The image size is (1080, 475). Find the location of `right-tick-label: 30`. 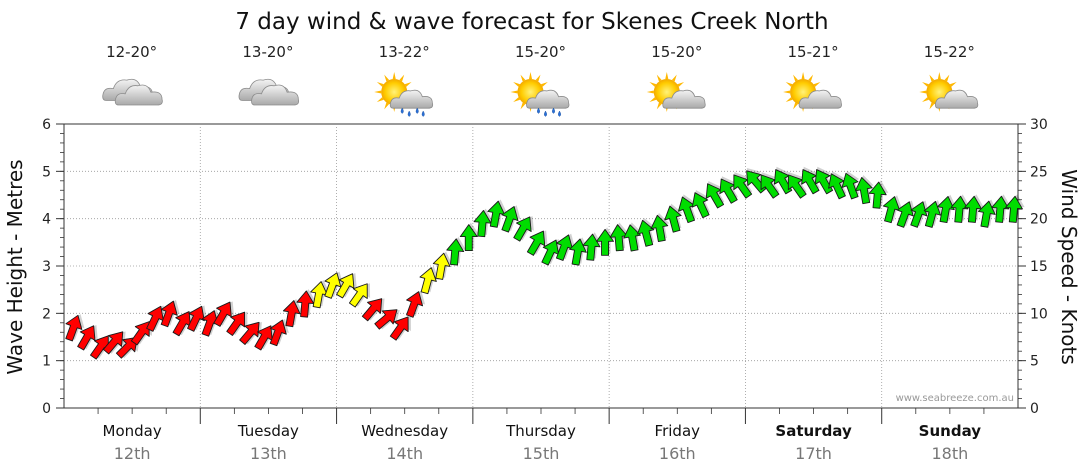

right-tick-label: 30 is located at coordinates (1039, 125).